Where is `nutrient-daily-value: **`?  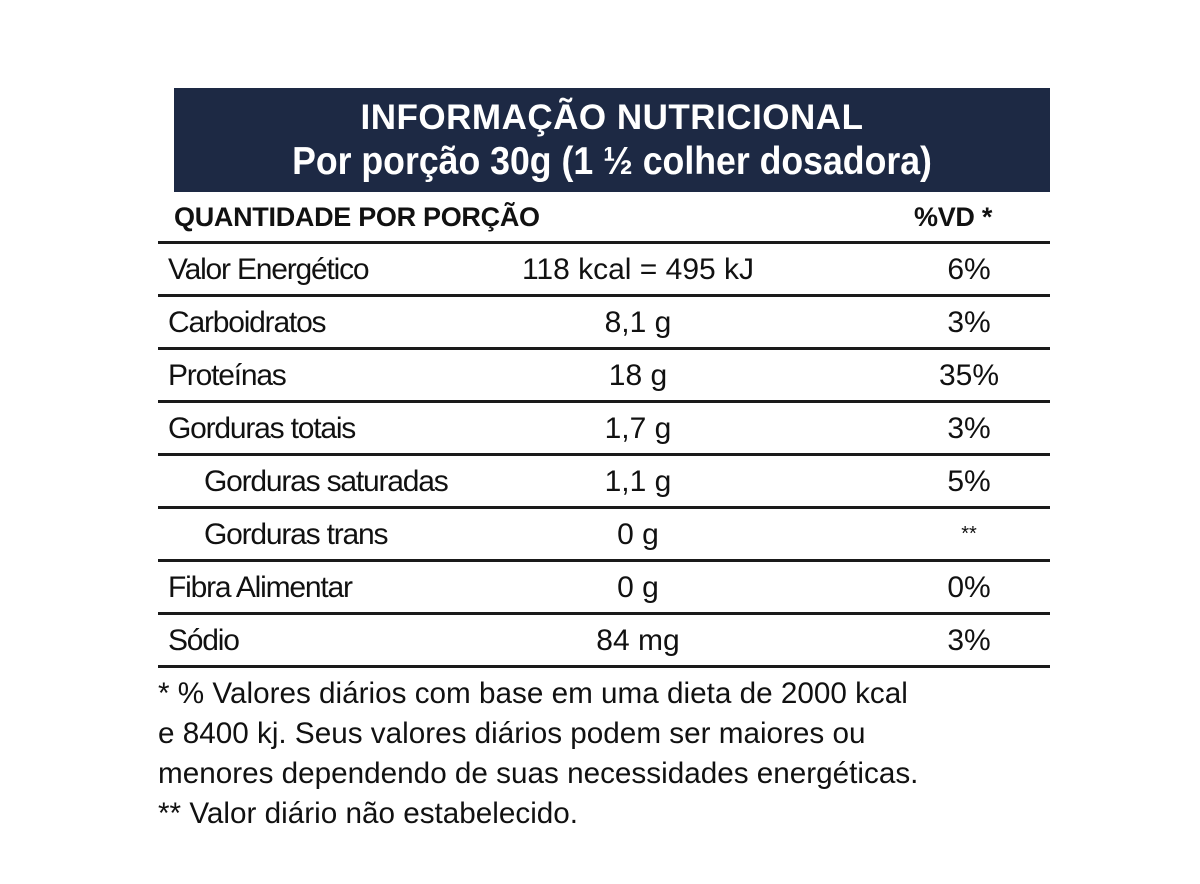
nutrient-daily-value: ** is located at coordinates (969, 534).